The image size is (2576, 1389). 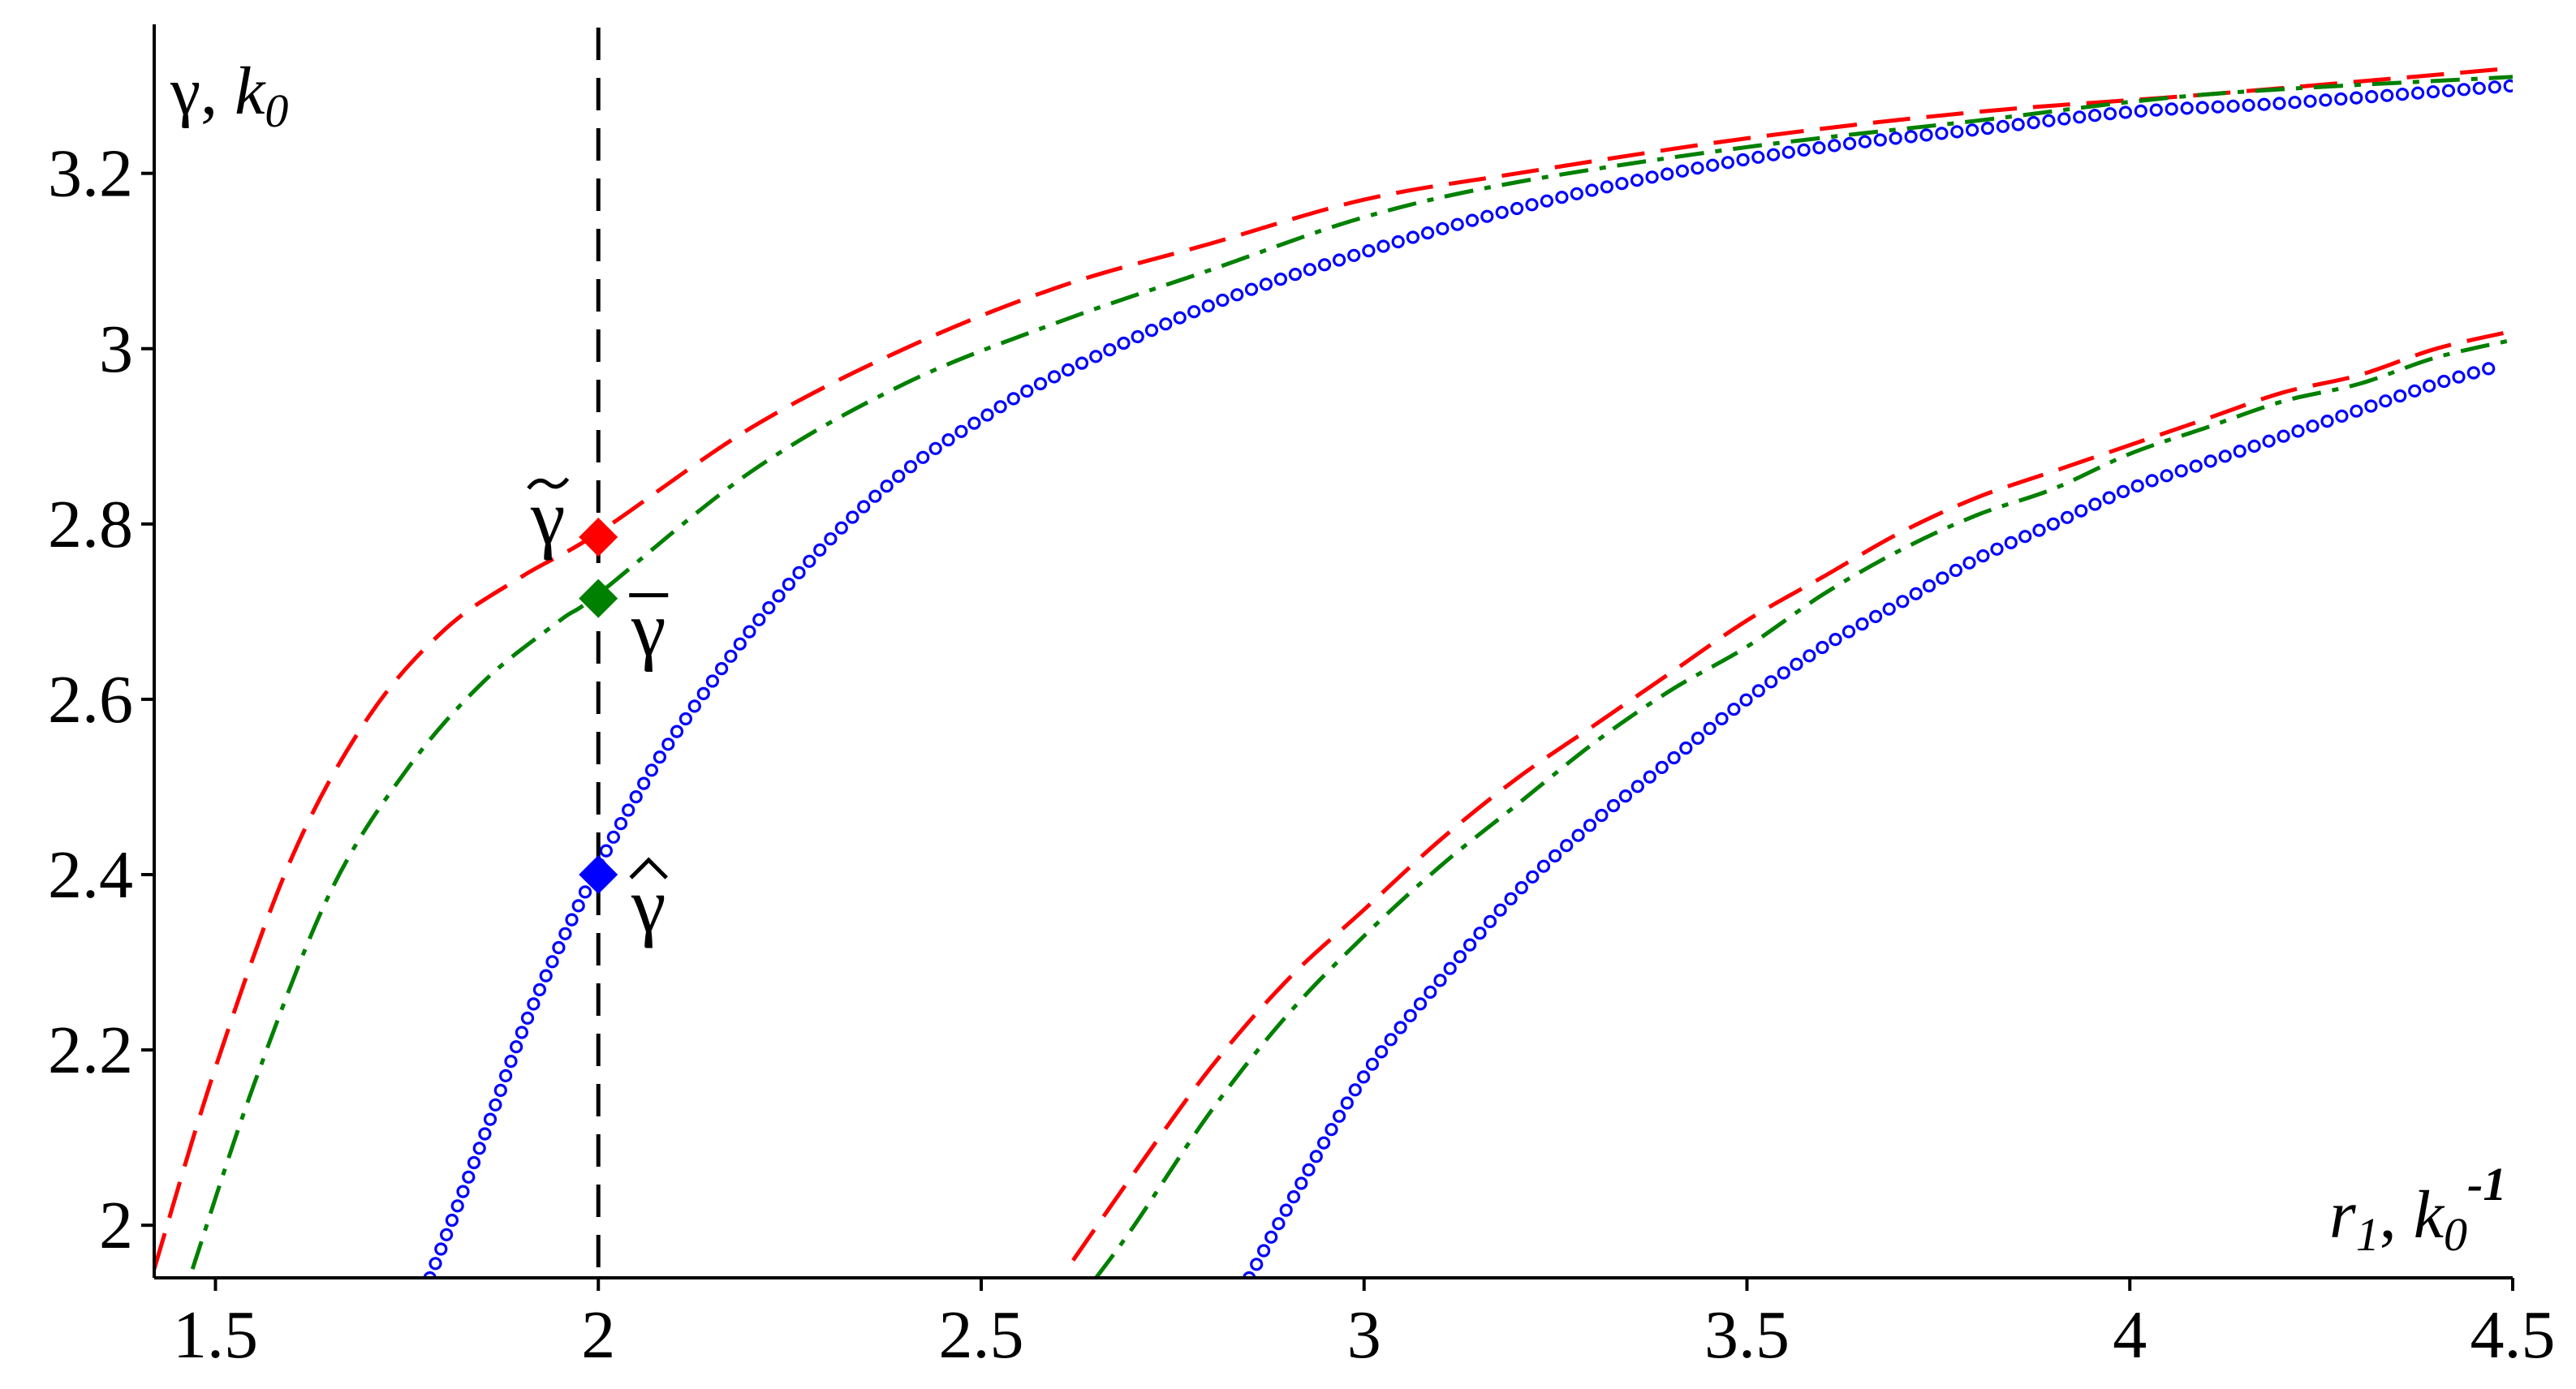 I want to click on x-tick-label: 3.5, so click(x=1747, y=1335).